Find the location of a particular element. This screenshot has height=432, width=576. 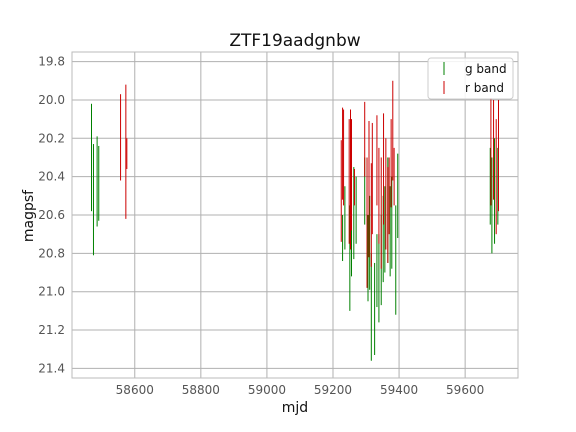

x-tick-label: 58600 is located at coordinates (135, 390).